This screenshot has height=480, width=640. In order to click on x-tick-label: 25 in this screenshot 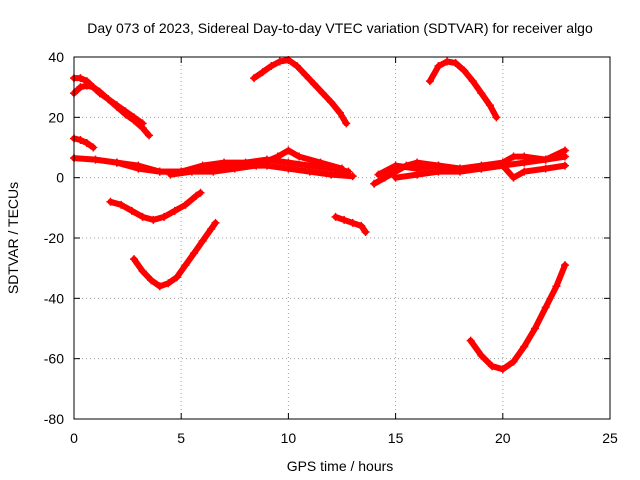, I will do `click(610, 438)`.